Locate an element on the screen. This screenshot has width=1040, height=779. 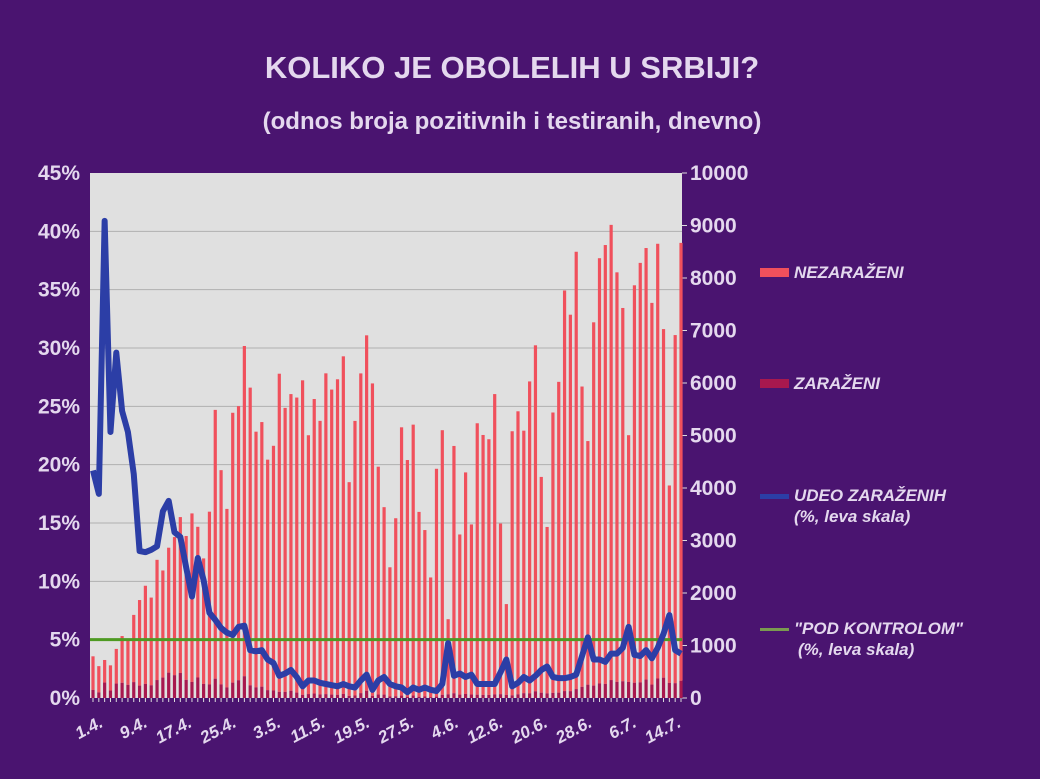
x-tick-label: 19.5. is located at coordinates (351, 730).